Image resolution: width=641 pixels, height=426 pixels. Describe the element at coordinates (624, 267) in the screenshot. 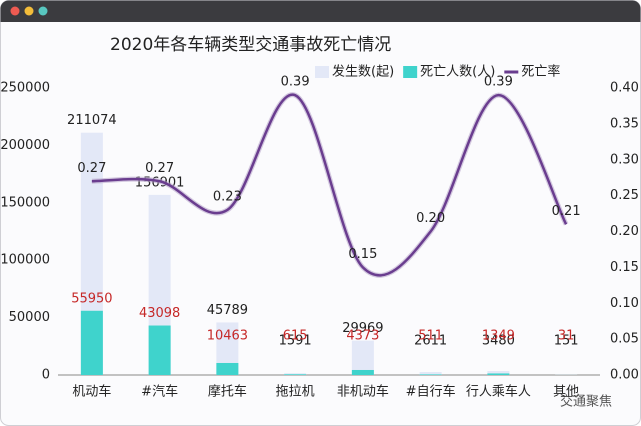

I see `y2-tick-label: 0.15` at that location.